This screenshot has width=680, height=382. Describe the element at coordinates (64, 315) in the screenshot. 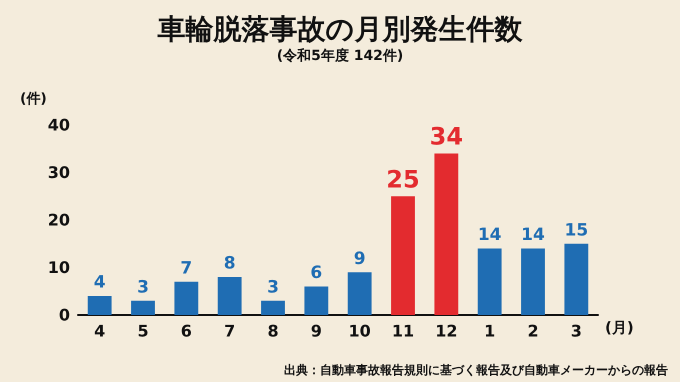

I see `y-tick-label: 0` at that location.